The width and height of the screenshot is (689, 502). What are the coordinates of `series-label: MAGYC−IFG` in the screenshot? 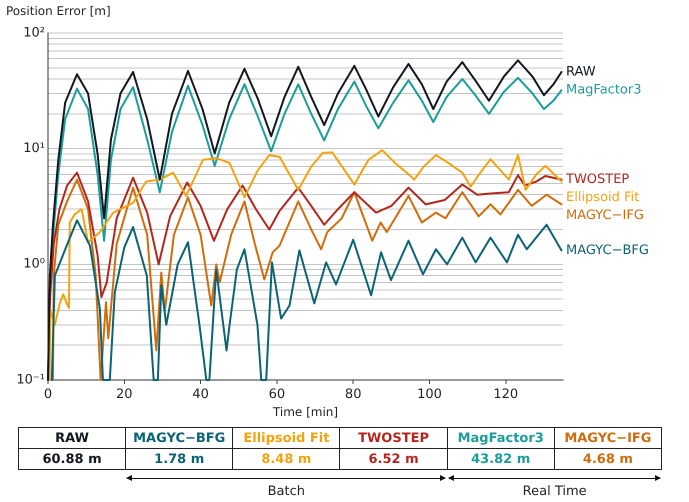 It's located at (605, 215).